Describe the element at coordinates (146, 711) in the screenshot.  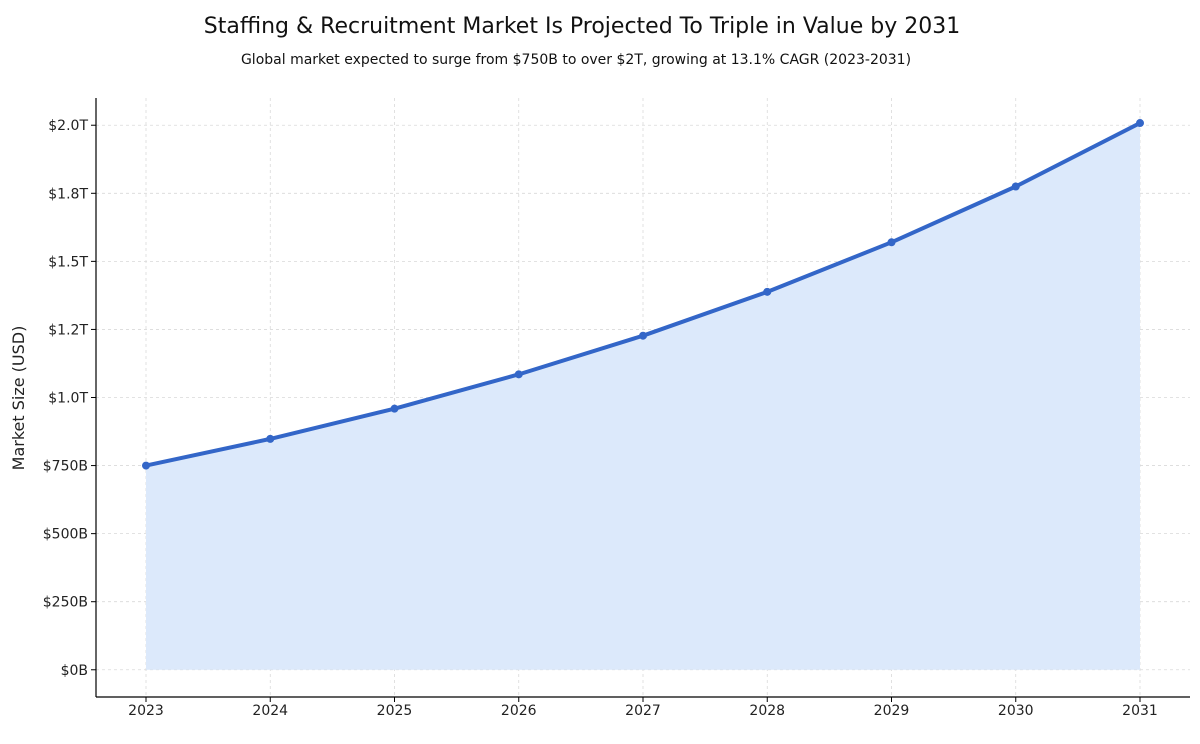
I see `x-tick-label-0: 2023` at that location.